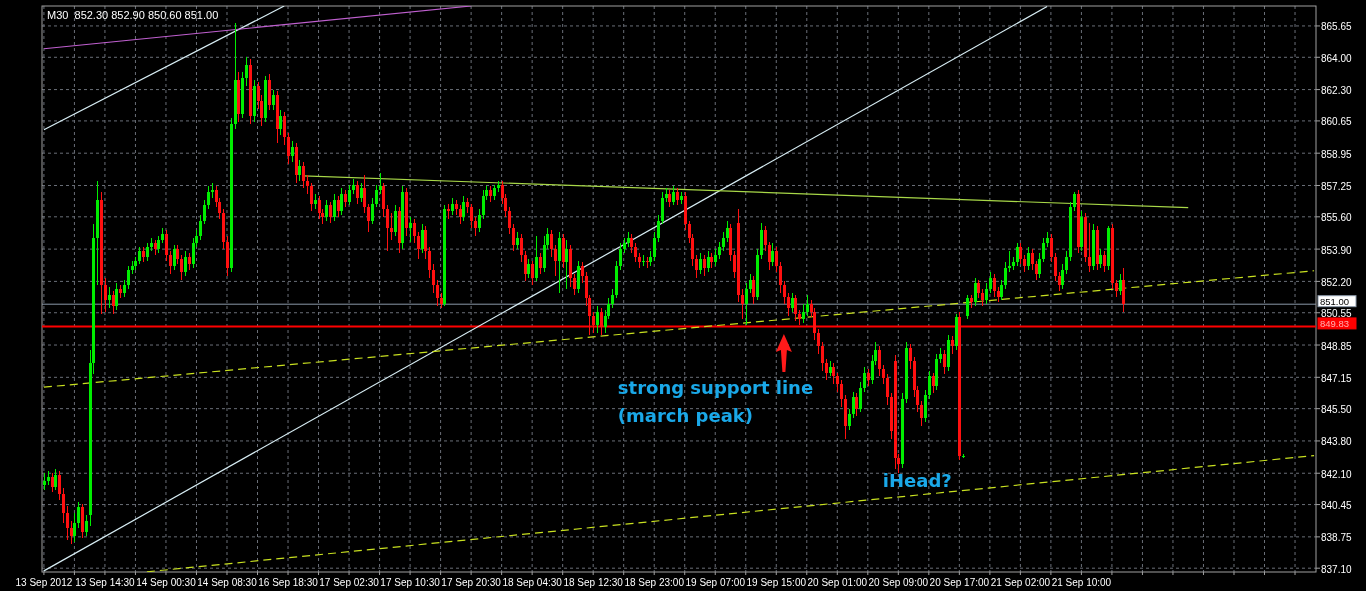 Image resolution: width=1366 pixels, height=591 pixels. What do you see at coordinates (1337, 282) in the screenshot?
I see `y-tick-label: 852.20` at bounding box center [1337, 282].